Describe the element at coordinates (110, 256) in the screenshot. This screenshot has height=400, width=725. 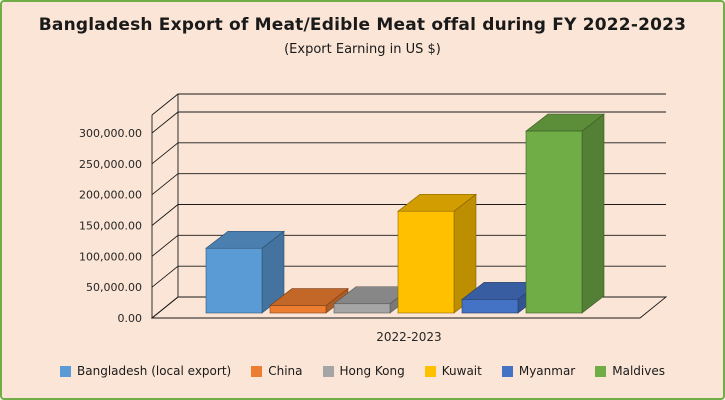
I see `y-tick-label: 100,000.00` at that location.